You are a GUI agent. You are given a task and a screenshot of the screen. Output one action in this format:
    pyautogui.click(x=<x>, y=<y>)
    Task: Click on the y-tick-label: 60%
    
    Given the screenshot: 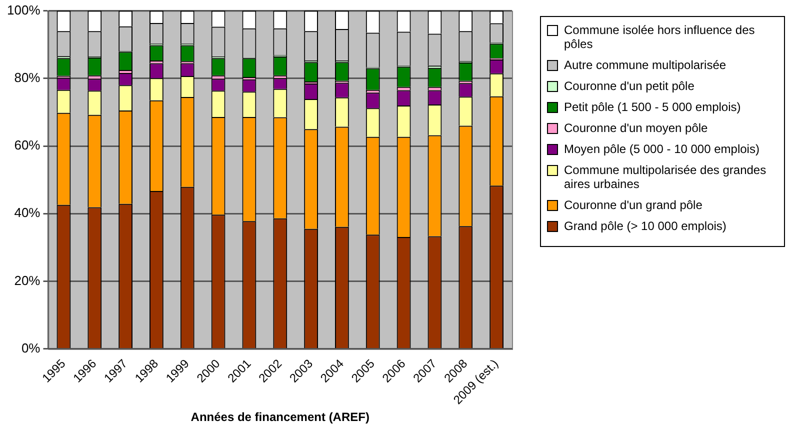 What is the action you would take?
    pyautogui.click(x=27, y=145)
    